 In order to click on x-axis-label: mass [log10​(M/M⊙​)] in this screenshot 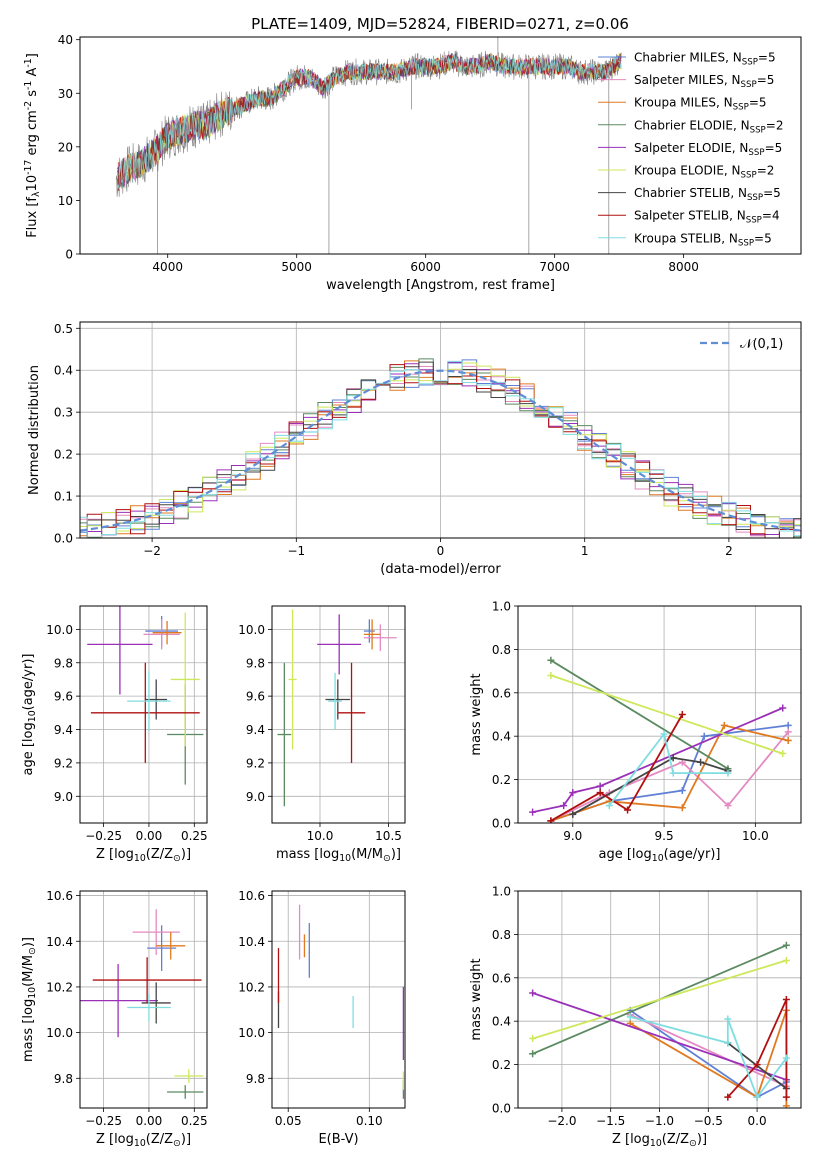, I will do `click(338, 855)`.